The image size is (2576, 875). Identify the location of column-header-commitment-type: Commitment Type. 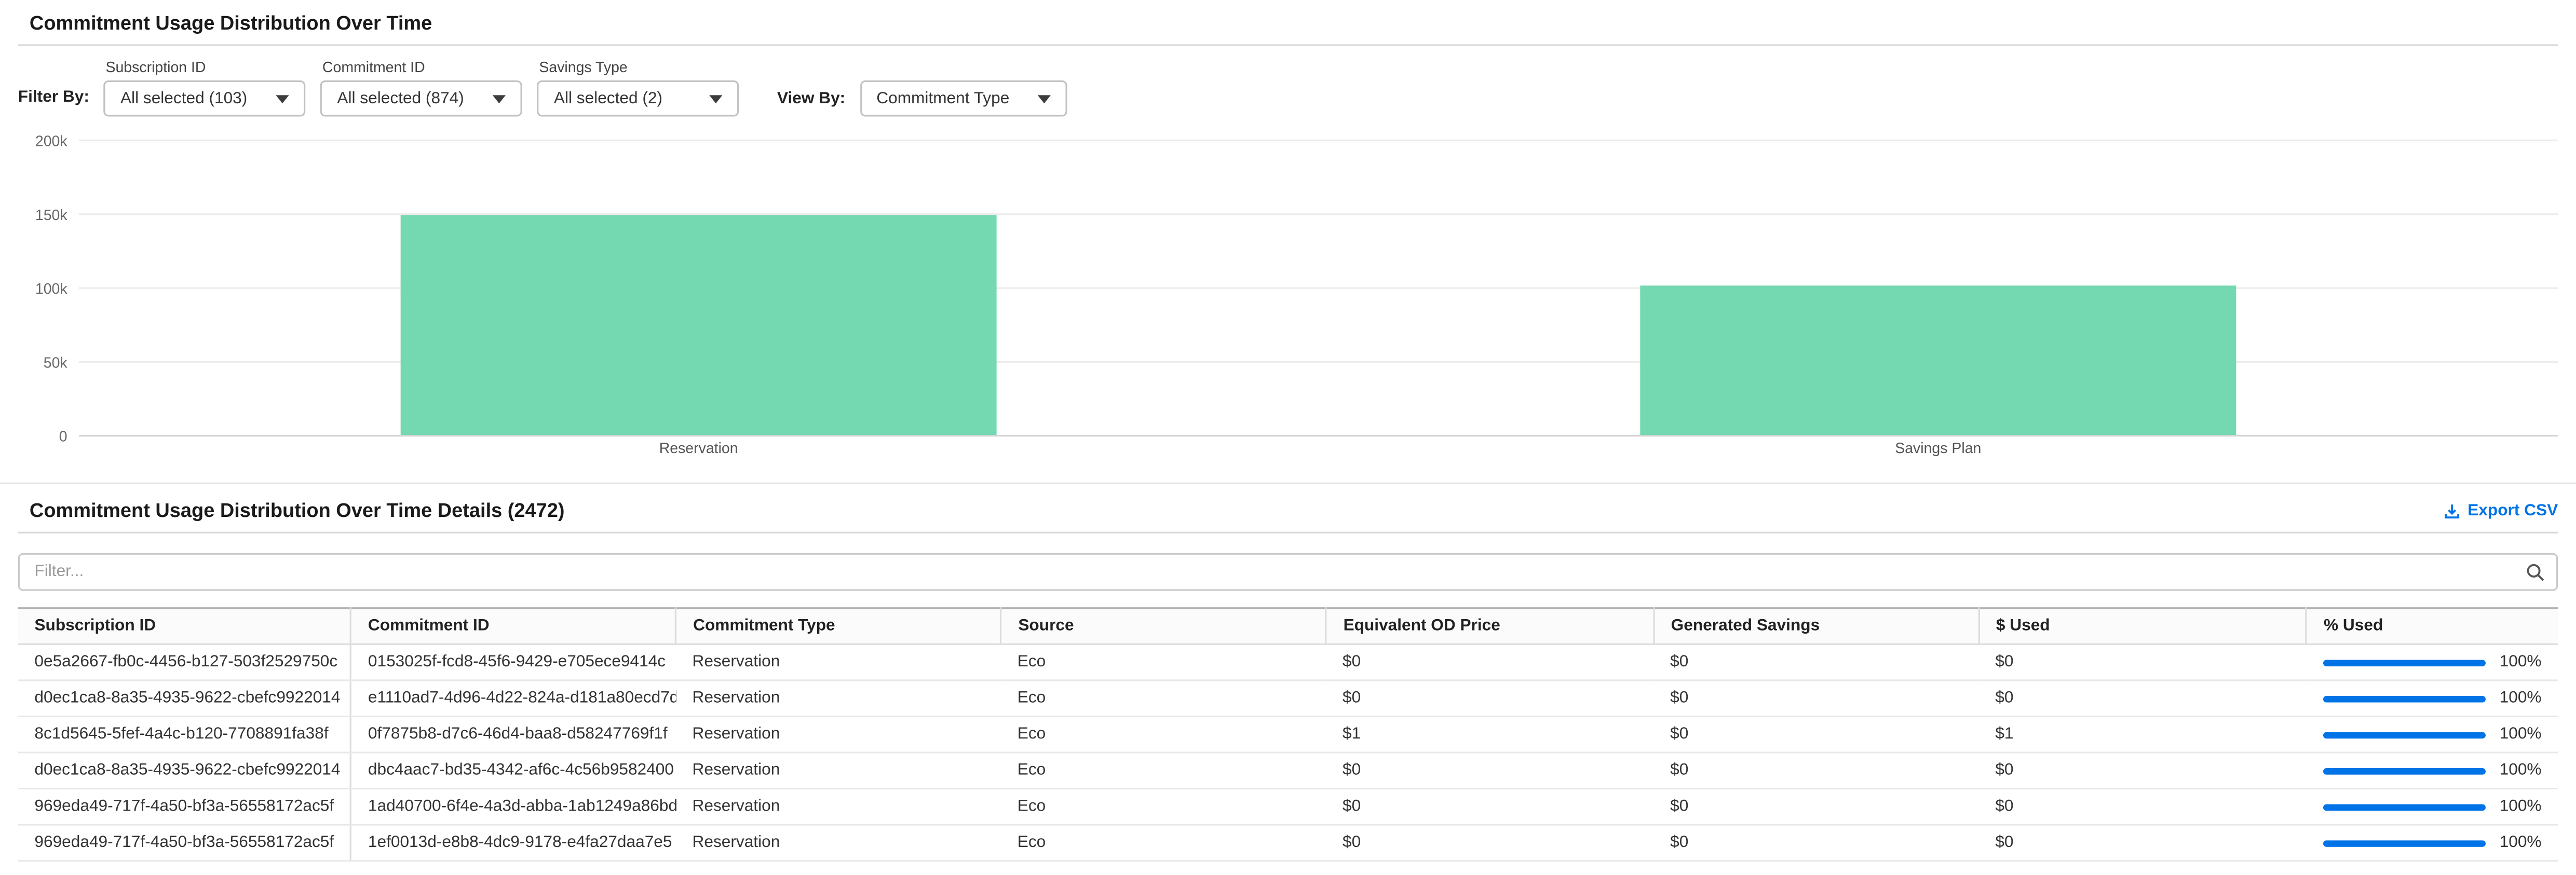
(838, 626).